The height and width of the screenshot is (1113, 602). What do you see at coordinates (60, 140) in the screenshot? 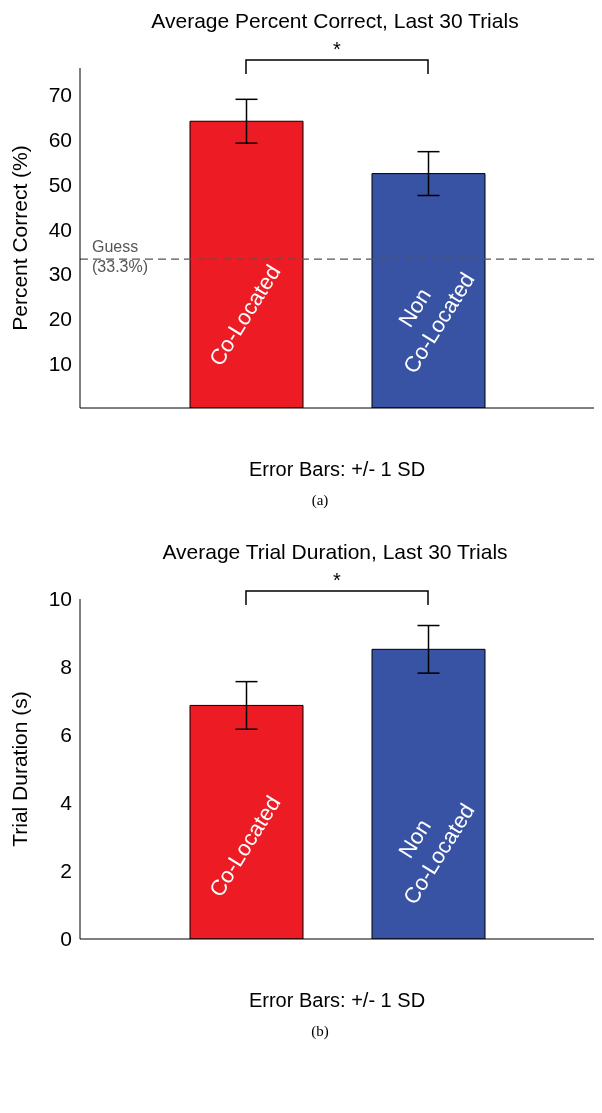
I see `y-tick-label: 60` at bounding box center [60, 140].